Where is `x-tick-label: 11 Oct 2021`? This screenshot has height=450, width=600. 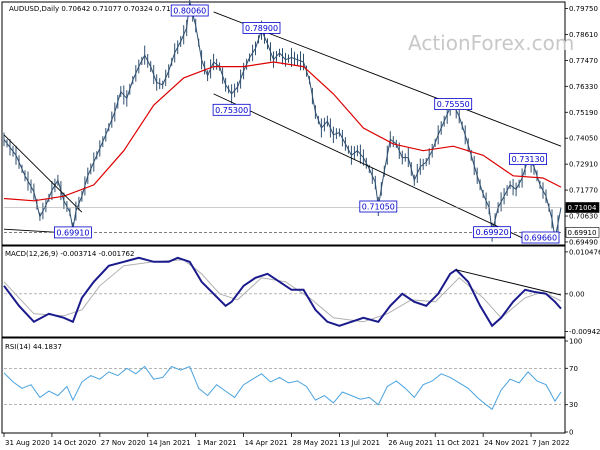 x-tick-label: 11 Oct 2021 is located at coordinates (457, 443).